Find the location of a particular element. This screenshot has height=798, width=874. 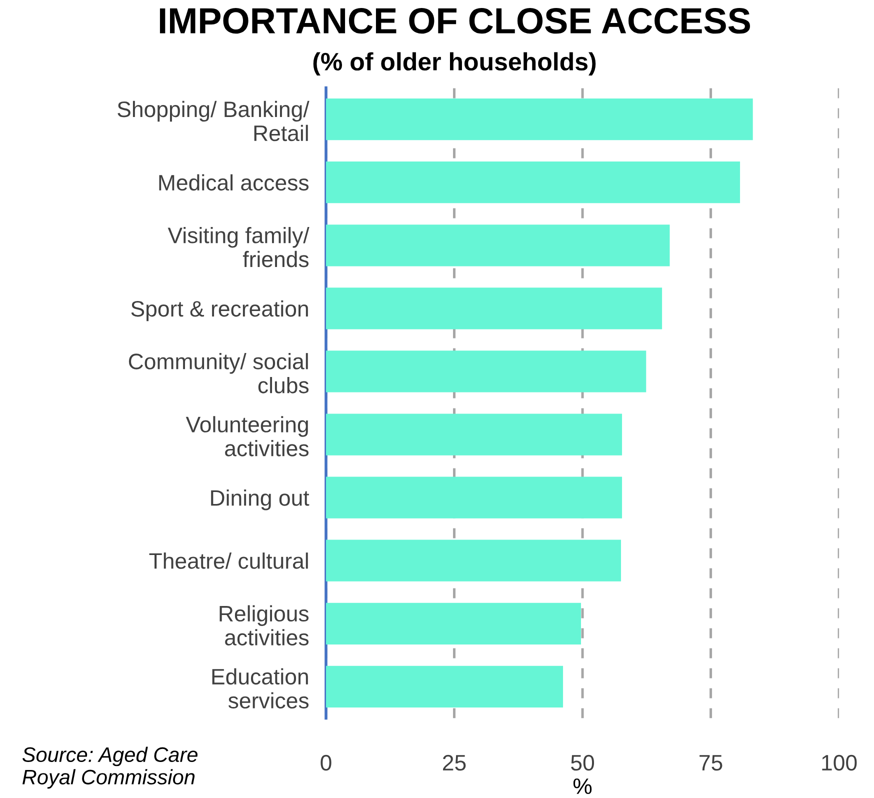

x-axis-title: % is located at coordinates (582, 786).